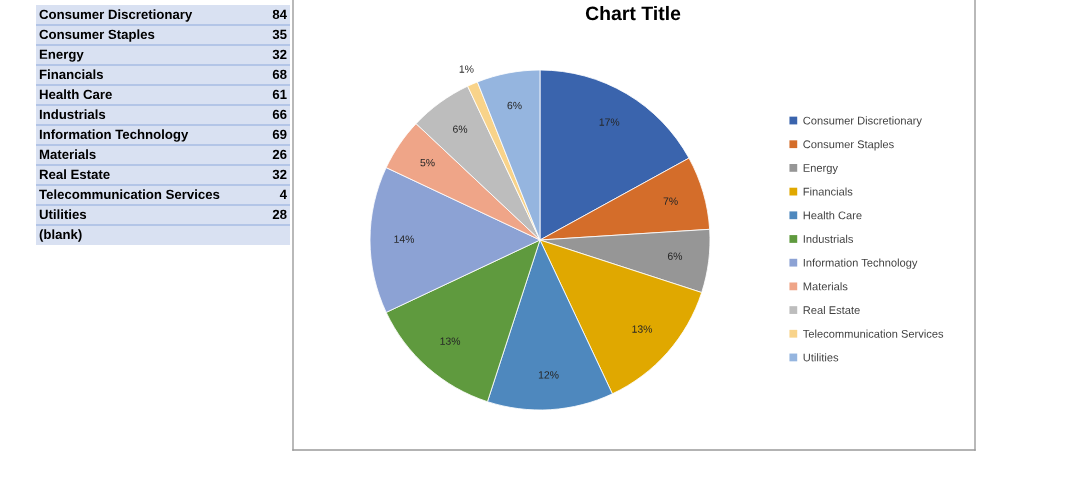 The image size is (1067, 479). What do you see at coordinates (114, 135) in the screenshot?
I see `category-label: Information Technology` at bounding box center [114, 135].